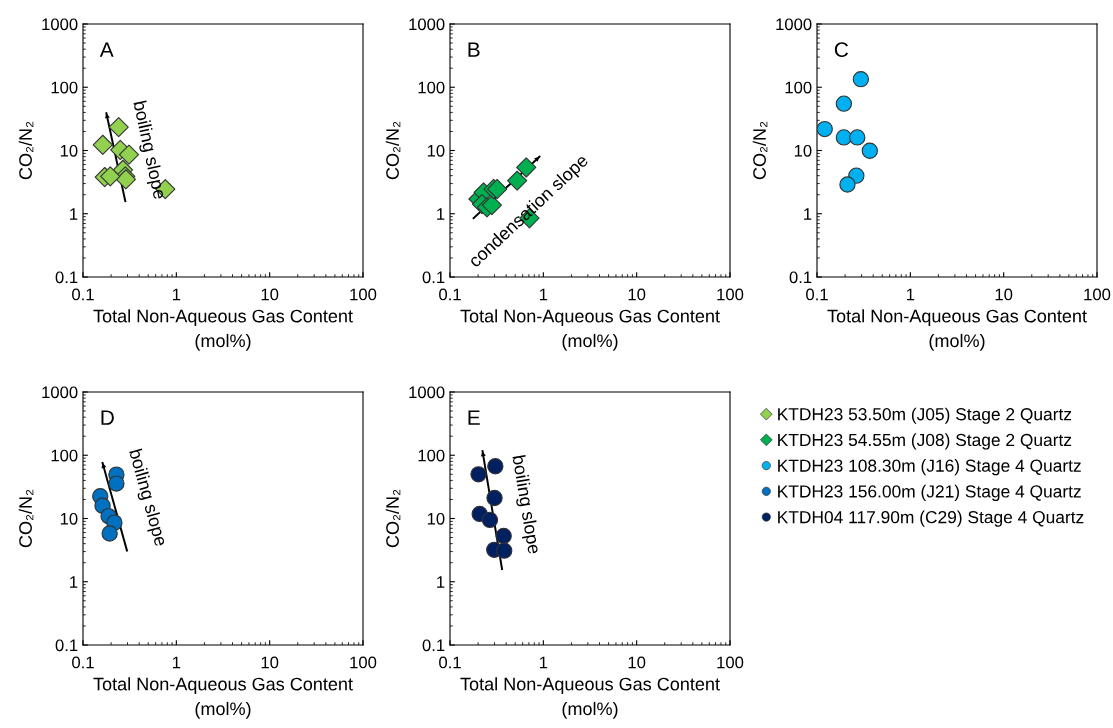 The height and width of the screenshot is (728, 1113). I want to click on text: B, so click(474, 49).